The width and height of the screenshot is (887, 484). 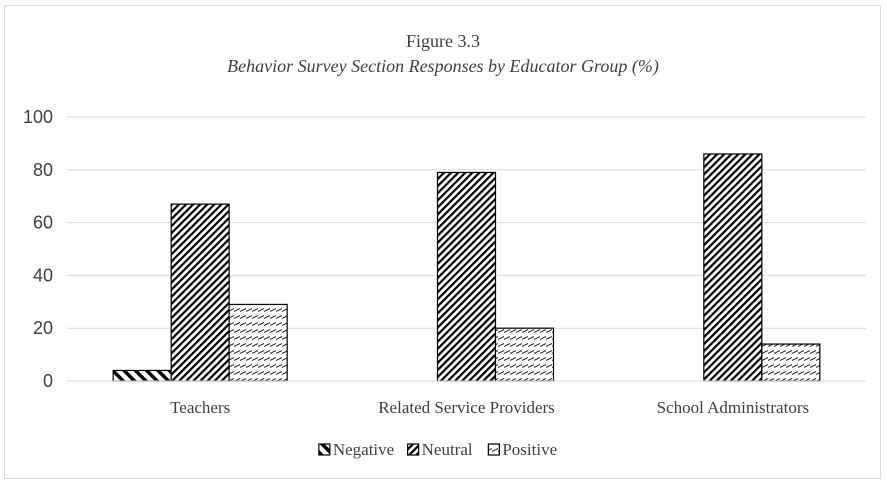 What do you see at coordinates (43, 223) in the screenshot?
I see `y-tick-label: 60` at bounding box center [43, 223].